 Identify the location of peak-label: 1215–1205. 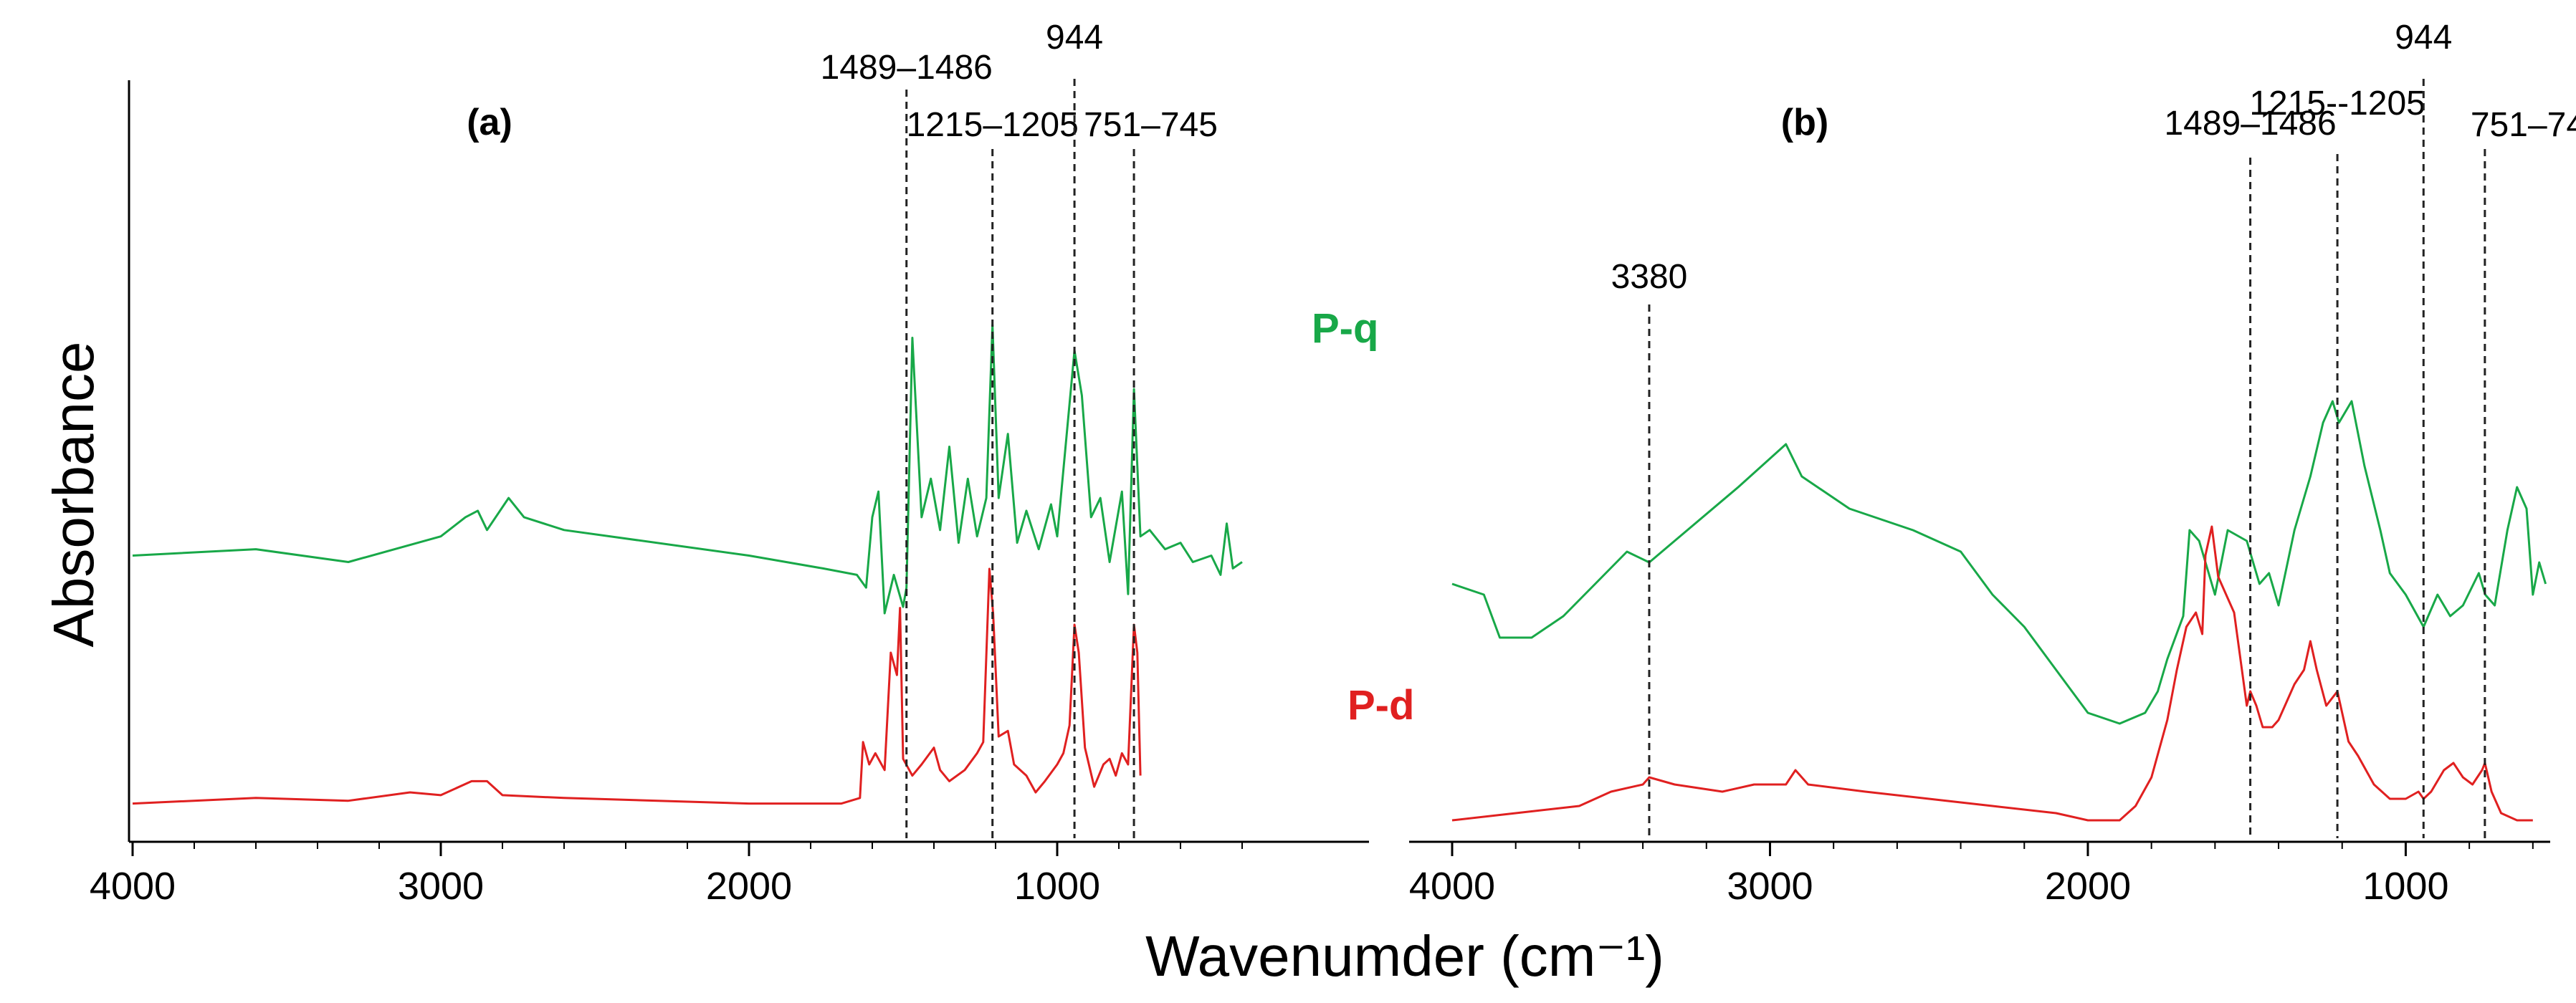
(993, 125).